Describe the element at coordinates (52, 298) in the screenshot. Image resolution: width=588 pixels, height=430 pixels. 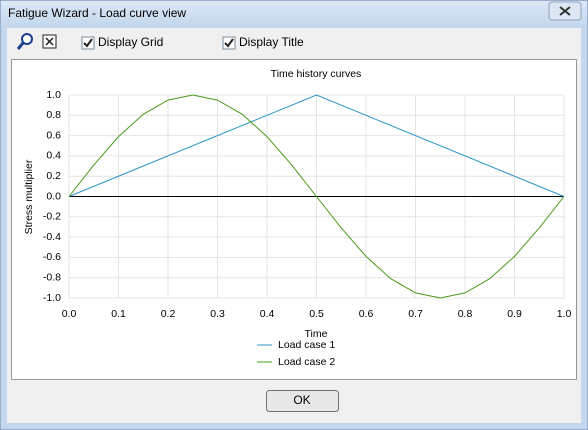
I see `y-tick-label: -1.0` at that location.